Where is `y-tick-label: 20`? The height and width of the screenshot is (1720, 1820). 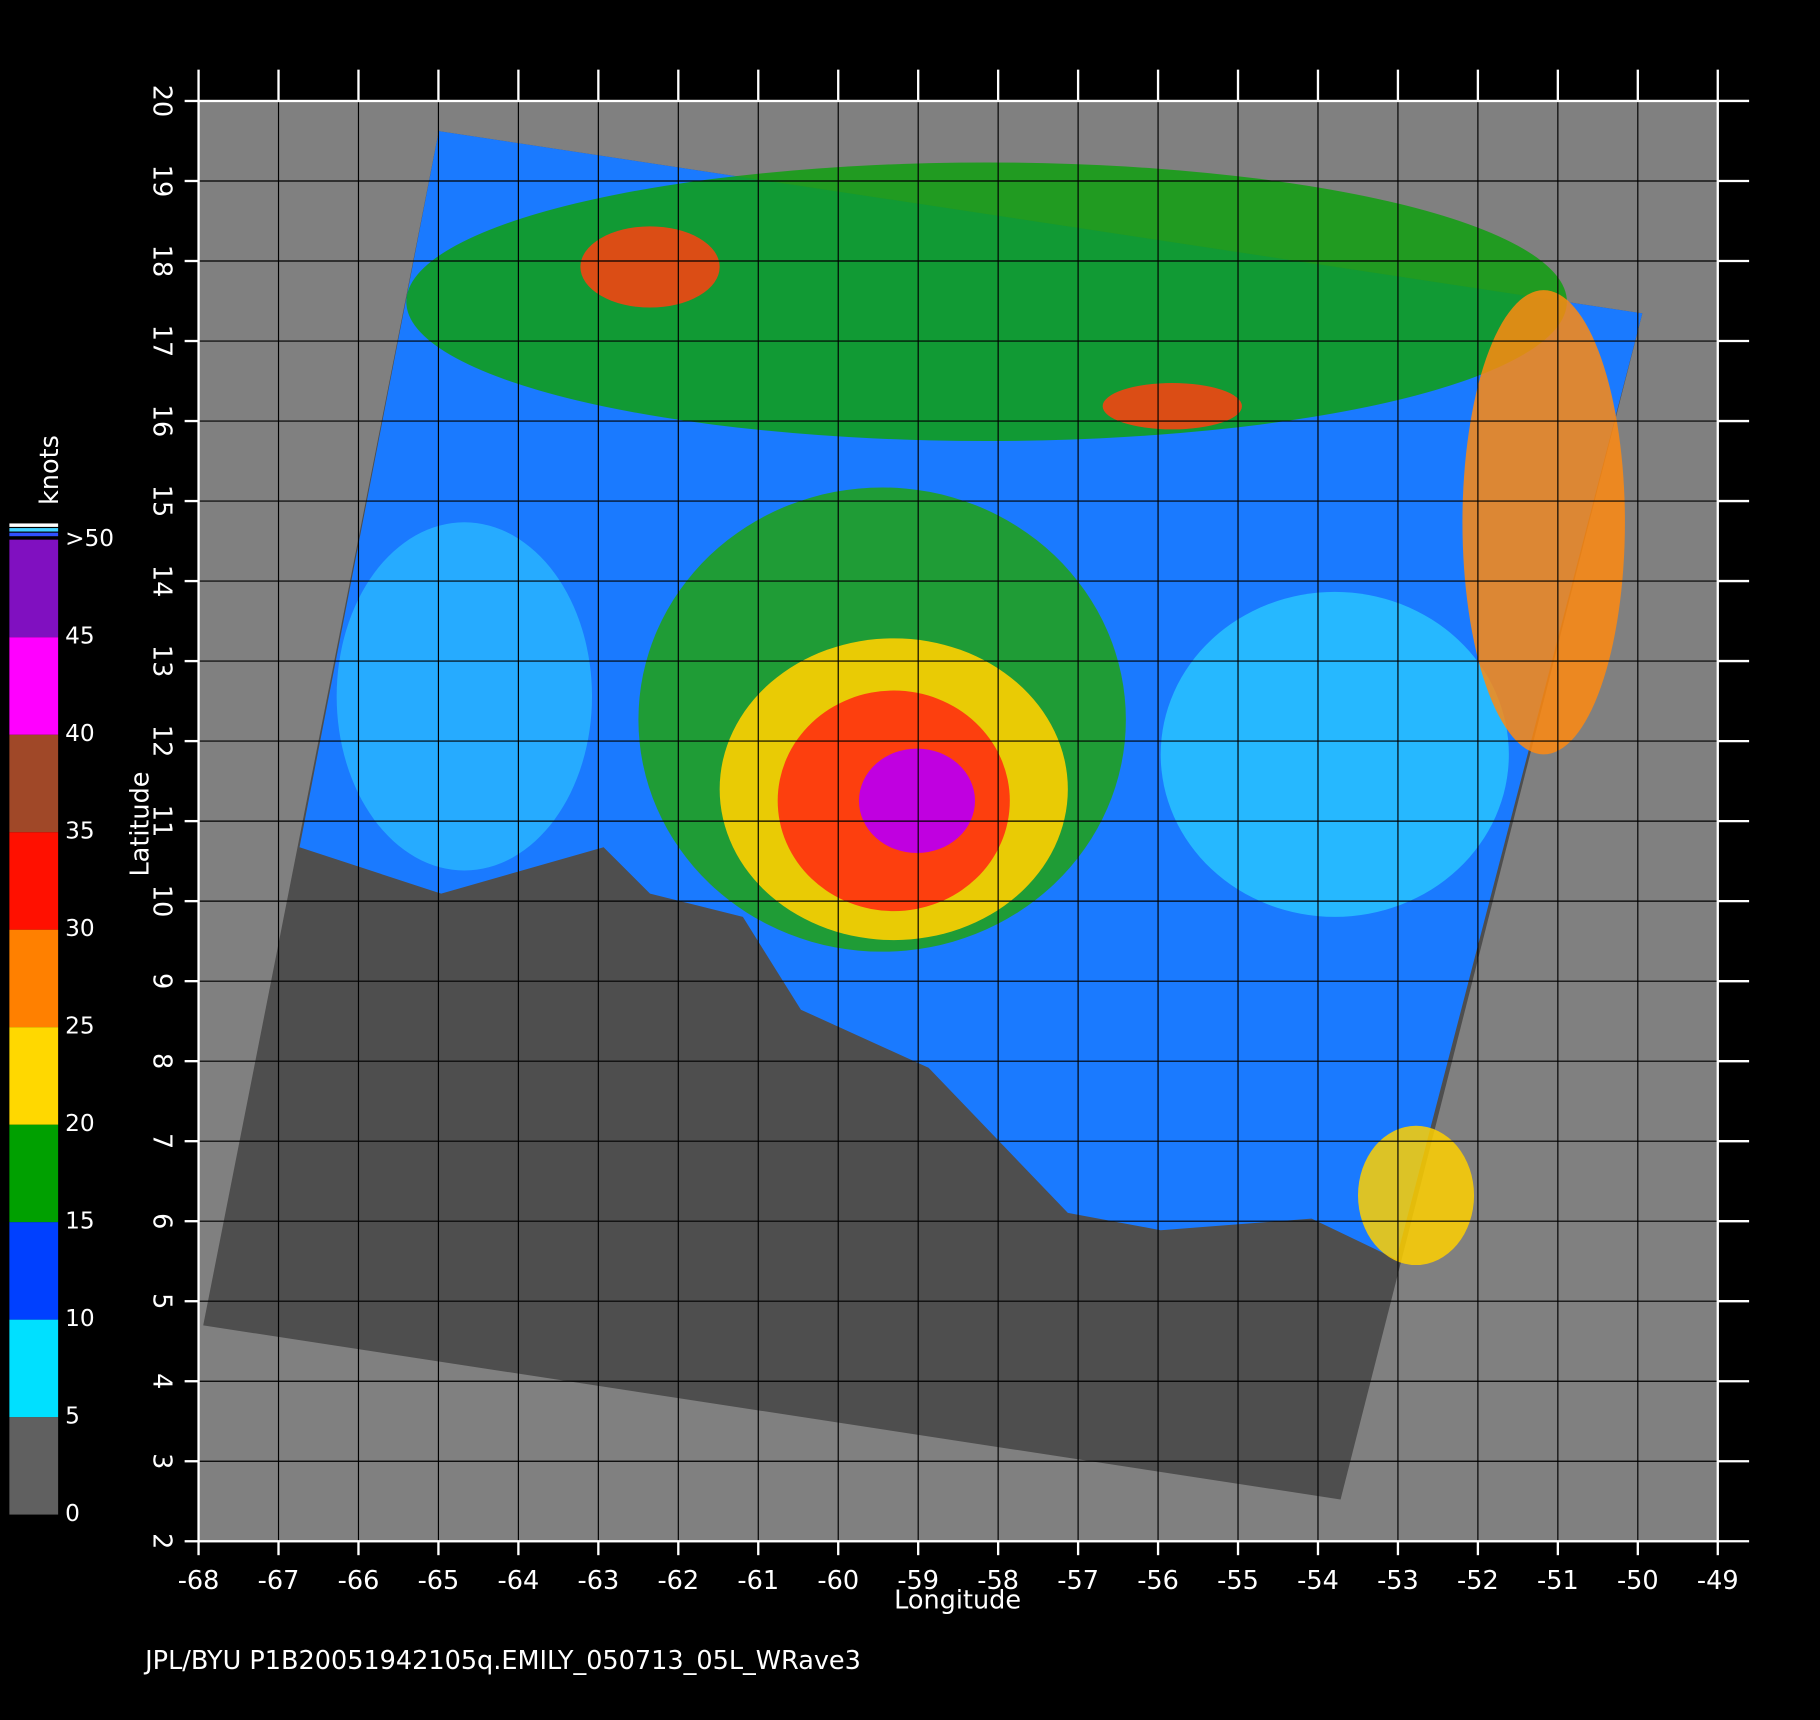
y-tick-label: 20 is located at coordinates (161, 101).